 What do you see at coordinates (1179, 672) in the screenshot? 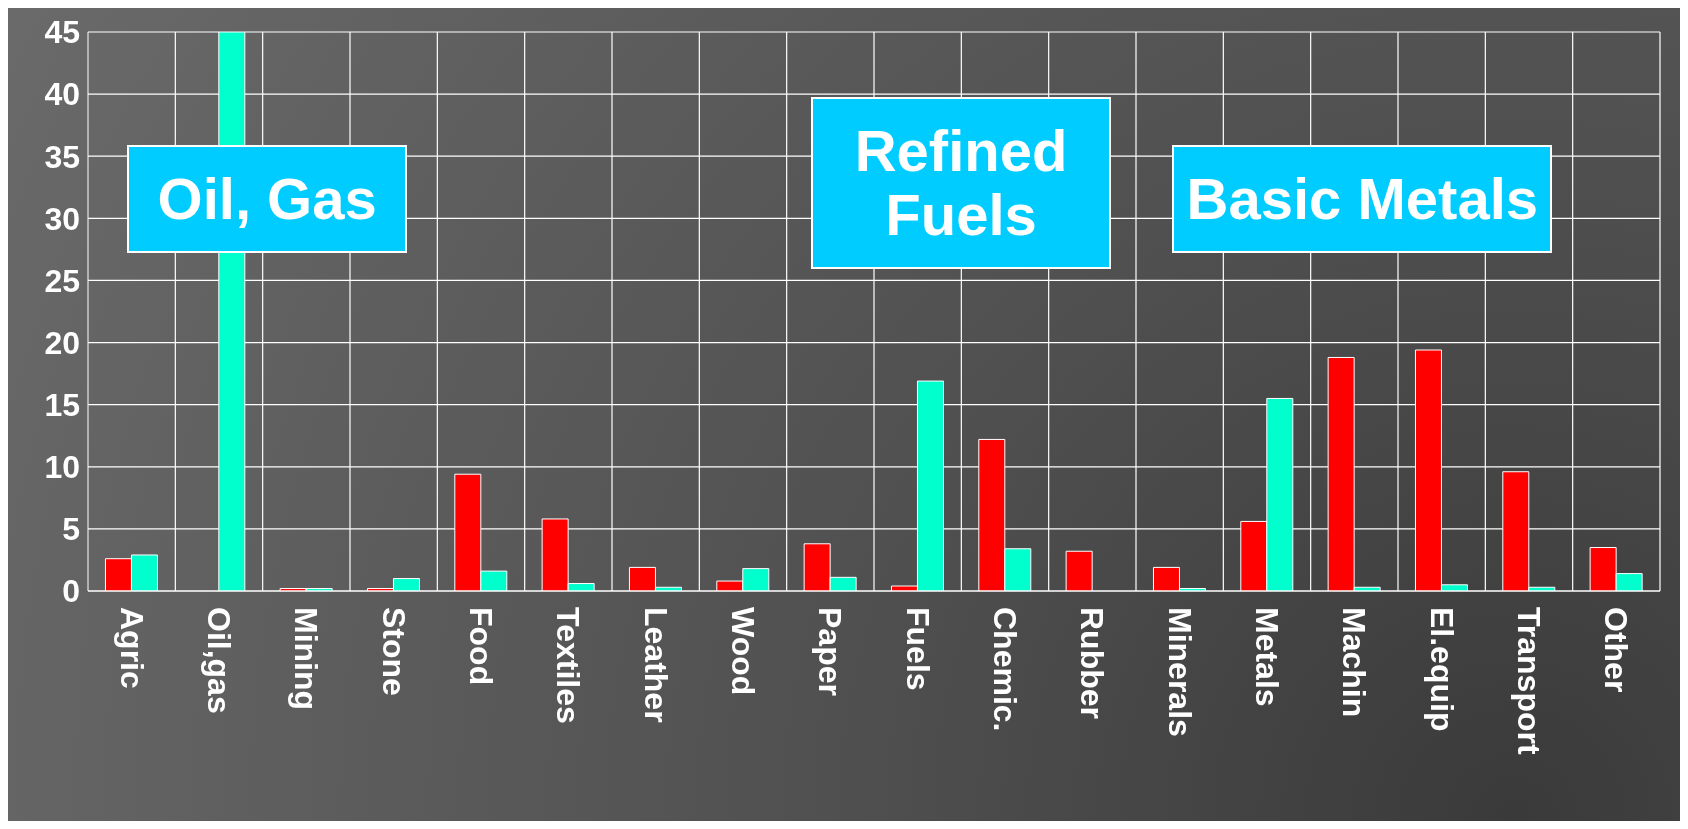
I see `x-tick-label: Minerals` at bounding box center [1179, 672].